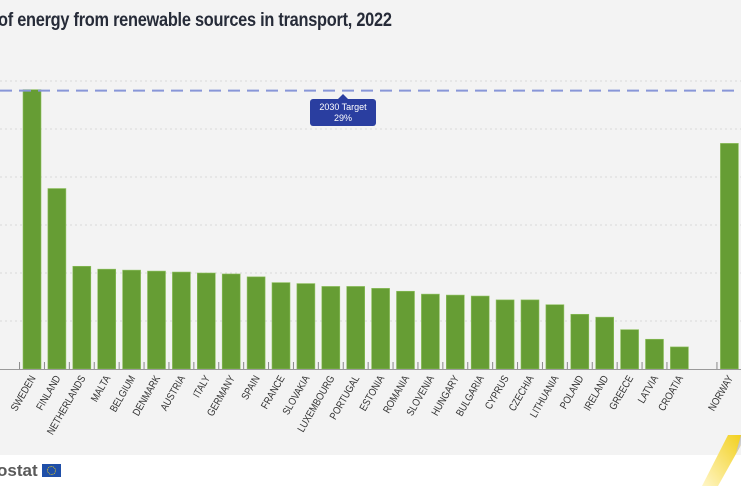 Image resolution: width=741 pixels, height=486 pixels. Describe the element at coordinates (156, 320) in the screenshot. I see `bar-denmark` at that location.